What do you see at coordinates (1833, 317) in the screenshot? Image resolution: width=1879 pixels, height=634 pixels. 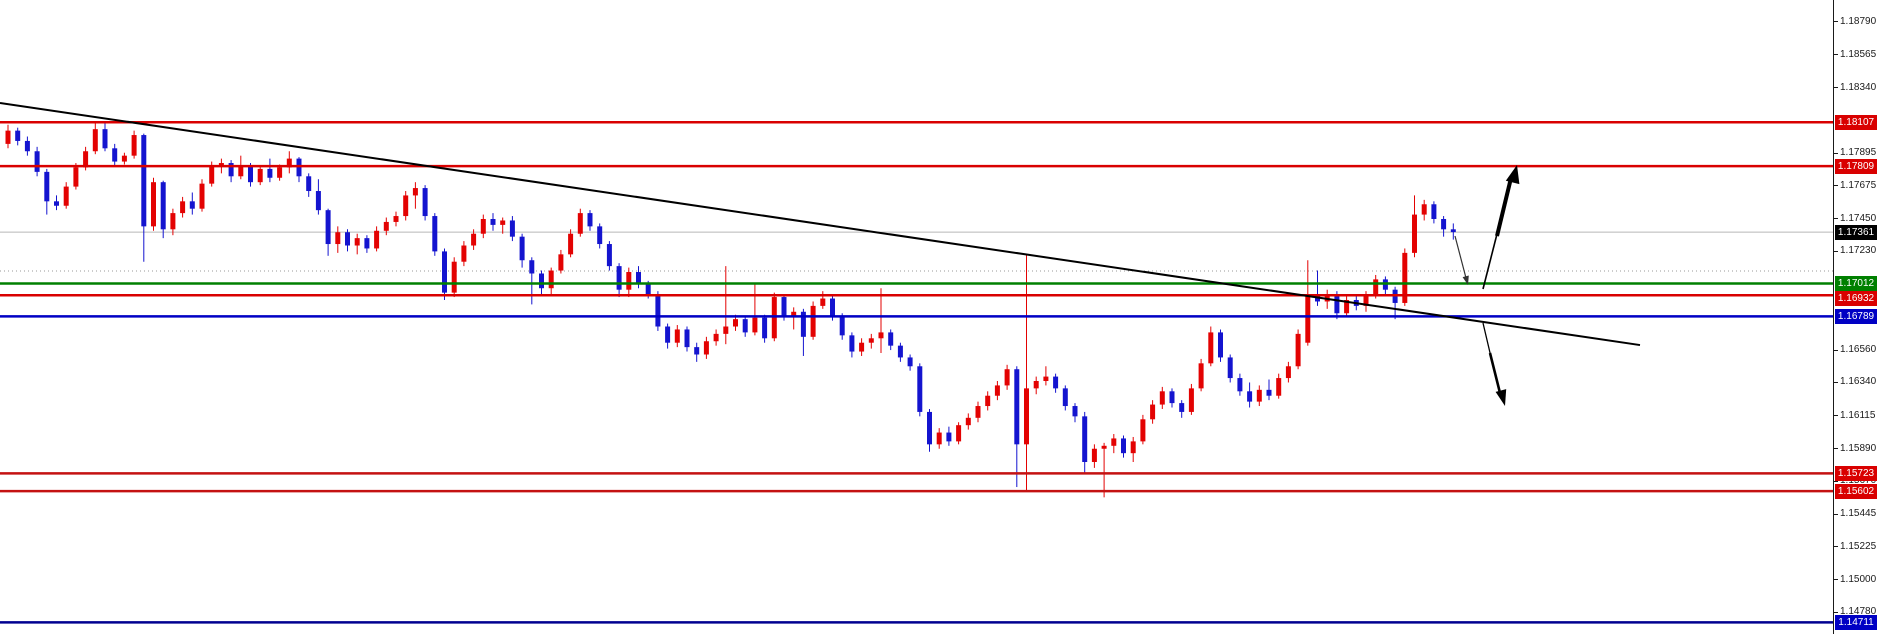 I see `price-axis-separator` at bounding box center [1833, 317].